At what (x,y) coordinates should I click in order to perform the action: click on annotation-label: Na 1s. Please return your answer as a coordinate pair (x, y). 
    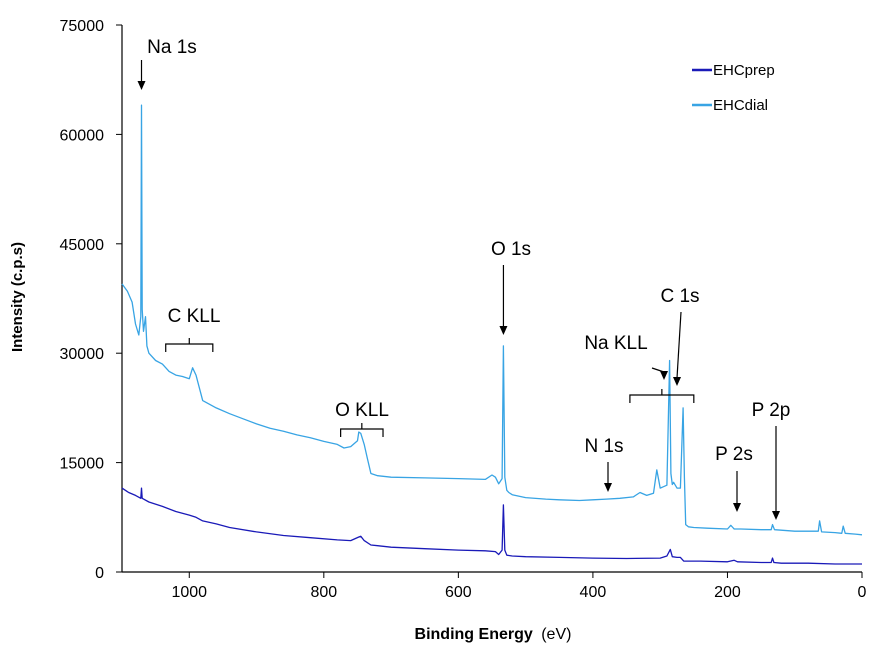
    Looking at the image, I should click on (172, 47).